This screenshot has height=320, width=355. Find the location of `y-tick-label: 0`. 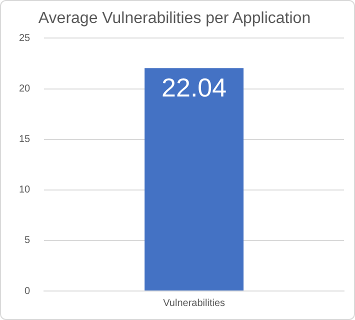

y-tick-label: 0 is located at coordinates (27, 291).